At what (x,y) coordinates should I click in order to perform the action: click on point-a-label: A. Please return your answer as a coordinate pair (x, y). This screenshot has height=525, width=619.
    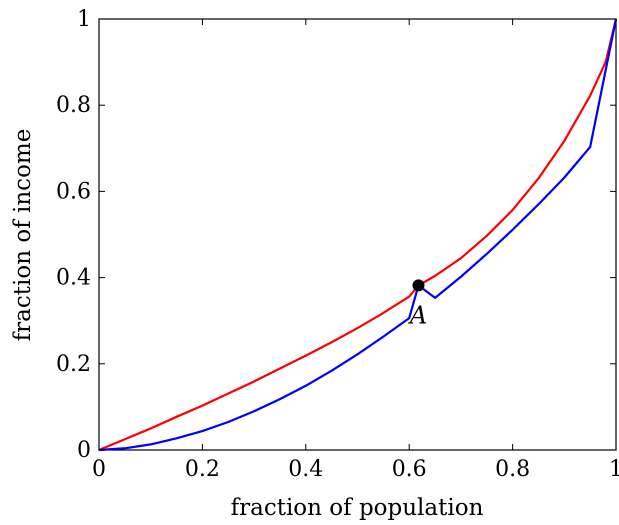
    Looking at the image, I should click on (417, 315).